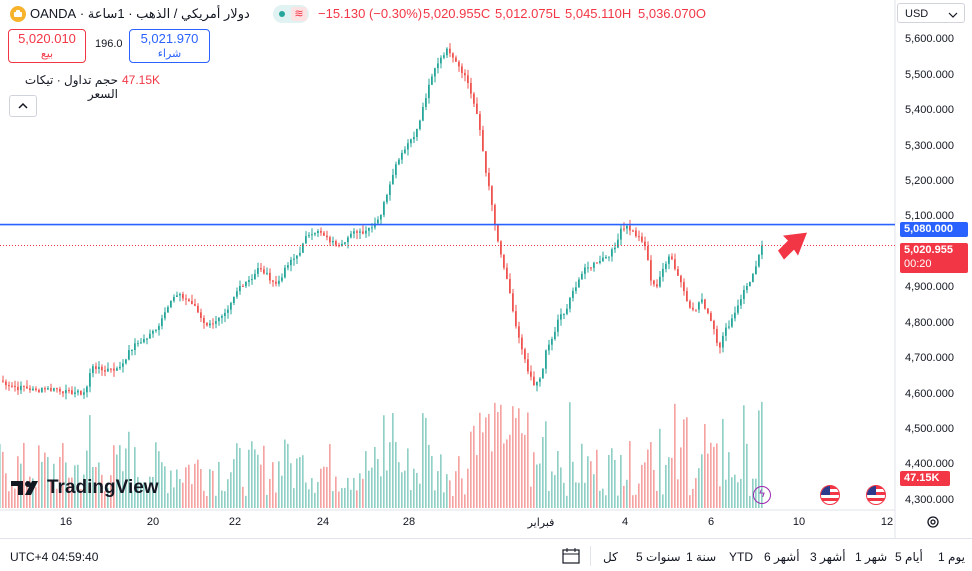 This screenshot has width=972, height=571. Describe the element at coordinates (71, 87) in the screenshot. I see `volume-label: حجم تداول · تيكات السعر` at that location.